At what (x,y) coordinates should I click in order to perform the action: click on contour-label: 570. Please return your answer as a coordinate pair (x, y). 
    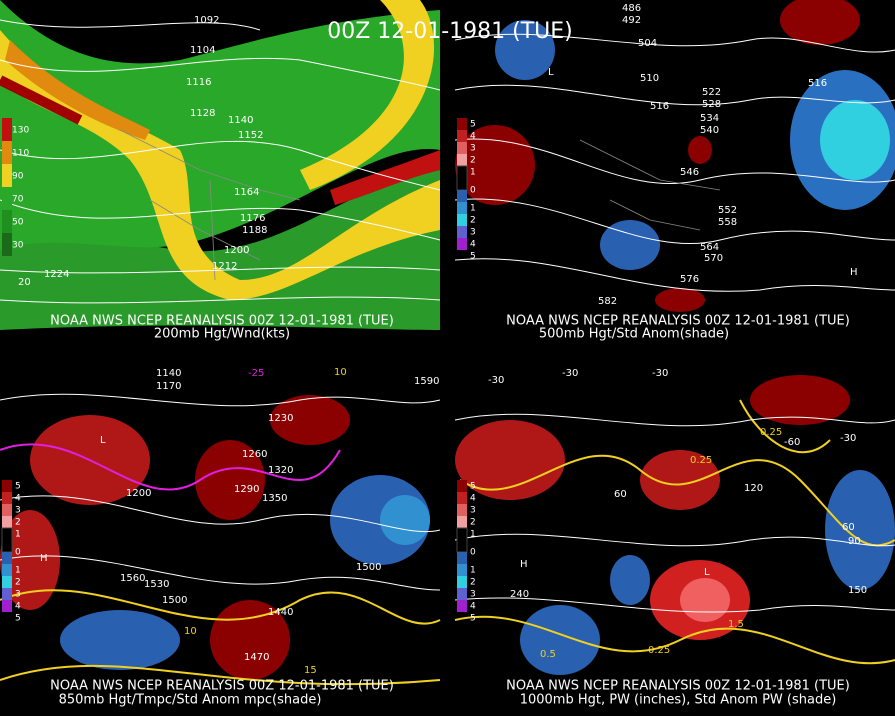
    Looking at the image, I should click on (713, 258).